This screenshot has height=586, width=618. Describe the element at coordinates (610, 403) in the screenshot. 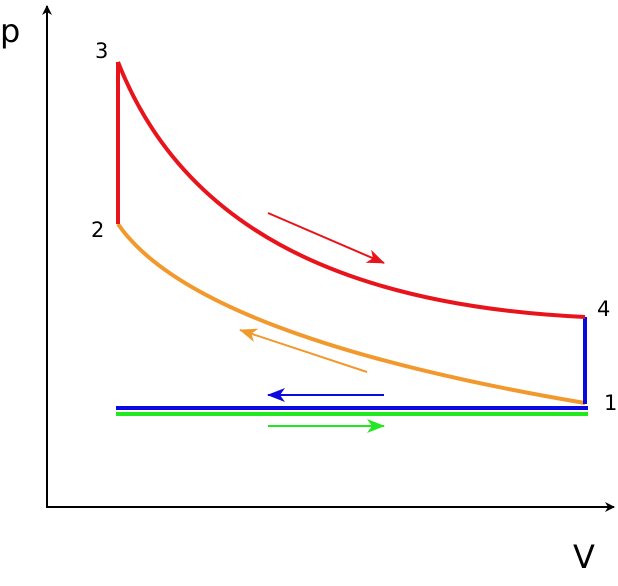

I see `point-label: 1` at that location.